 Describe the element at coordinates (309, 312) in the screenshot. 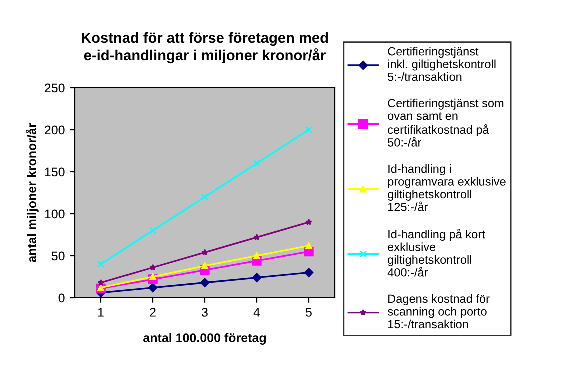

I see `x-tick-label: 5` at that location.